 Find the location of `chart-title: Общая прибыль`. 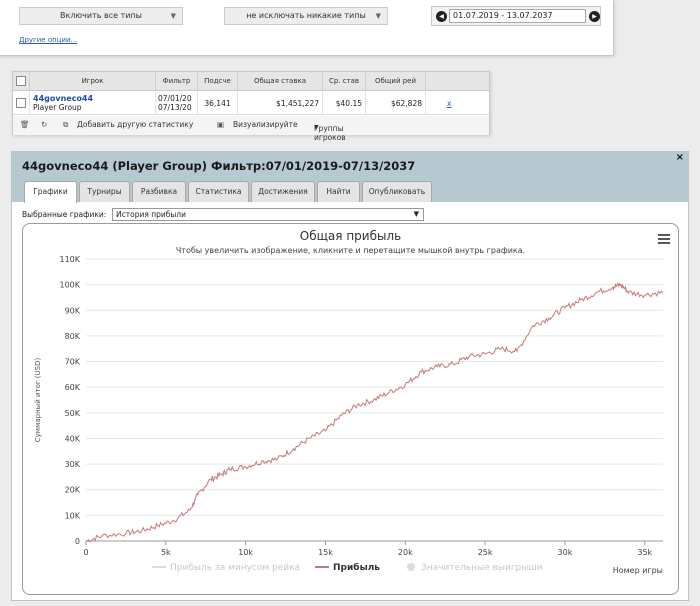

chart-title: Общая прибыль is located at coordinates (350, 236).